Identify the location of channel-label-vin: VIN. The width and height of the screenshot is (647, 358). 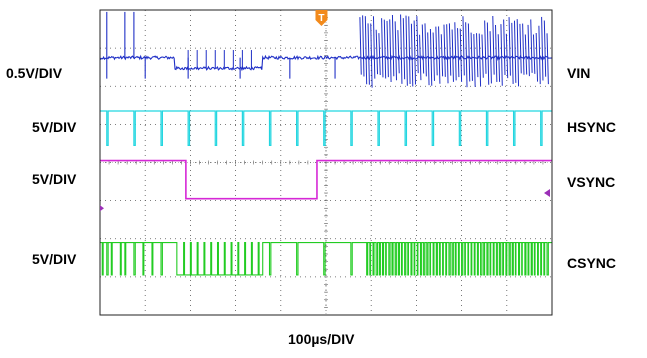
(579, 73).